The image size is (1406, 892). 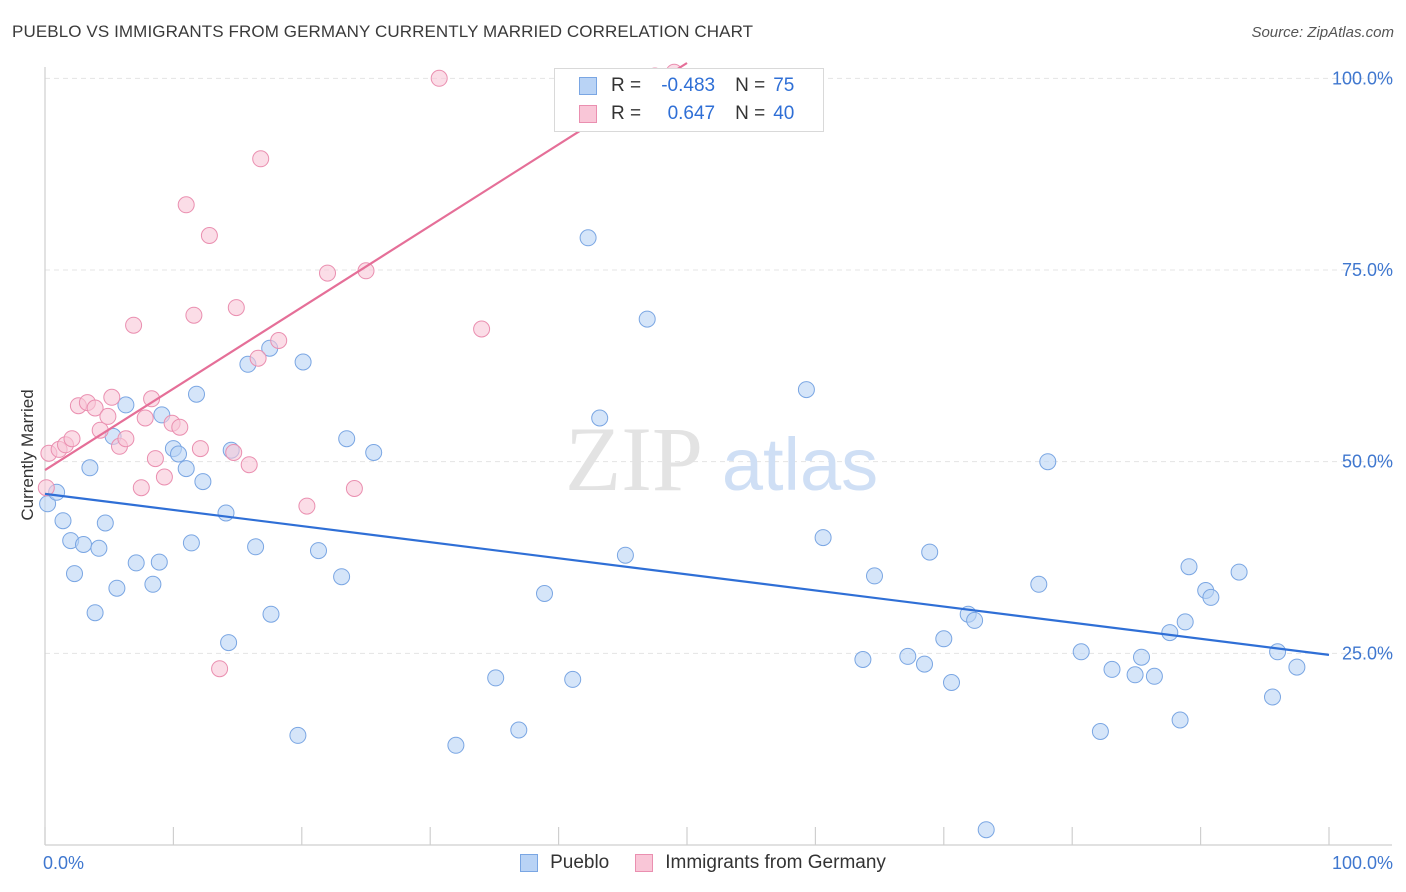 I want to click on watermark-zip: ZIP, so click(x=634, y=459).